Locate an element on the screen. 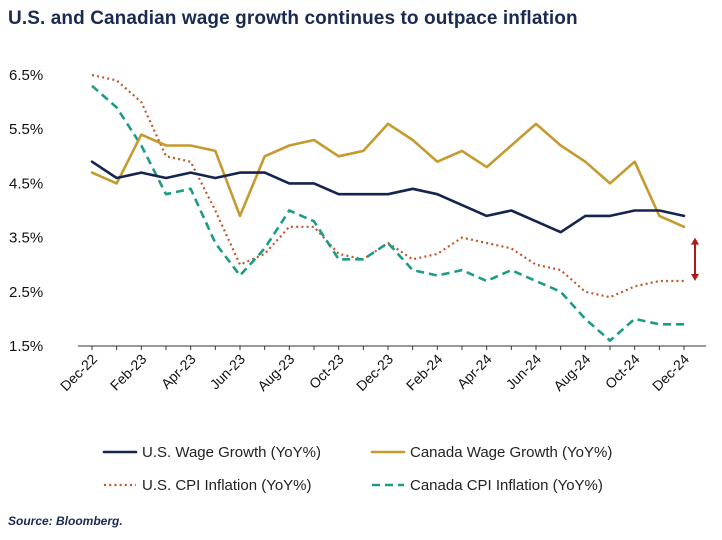 The height and width of the screenshot is (540, 722). x-tick-label: Jun-23 is located at coordinates (228, 372).